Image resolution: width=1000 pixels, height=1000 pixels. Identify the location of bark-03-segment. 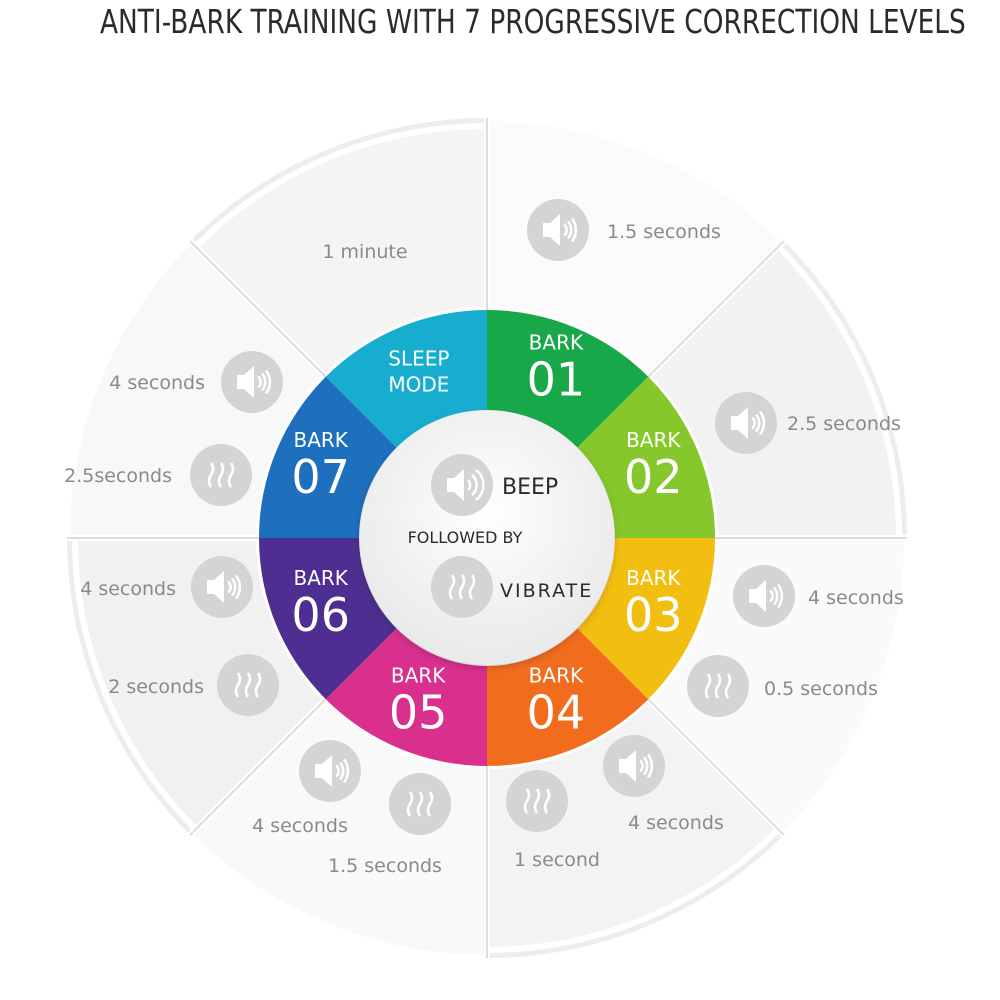
(646, 619).